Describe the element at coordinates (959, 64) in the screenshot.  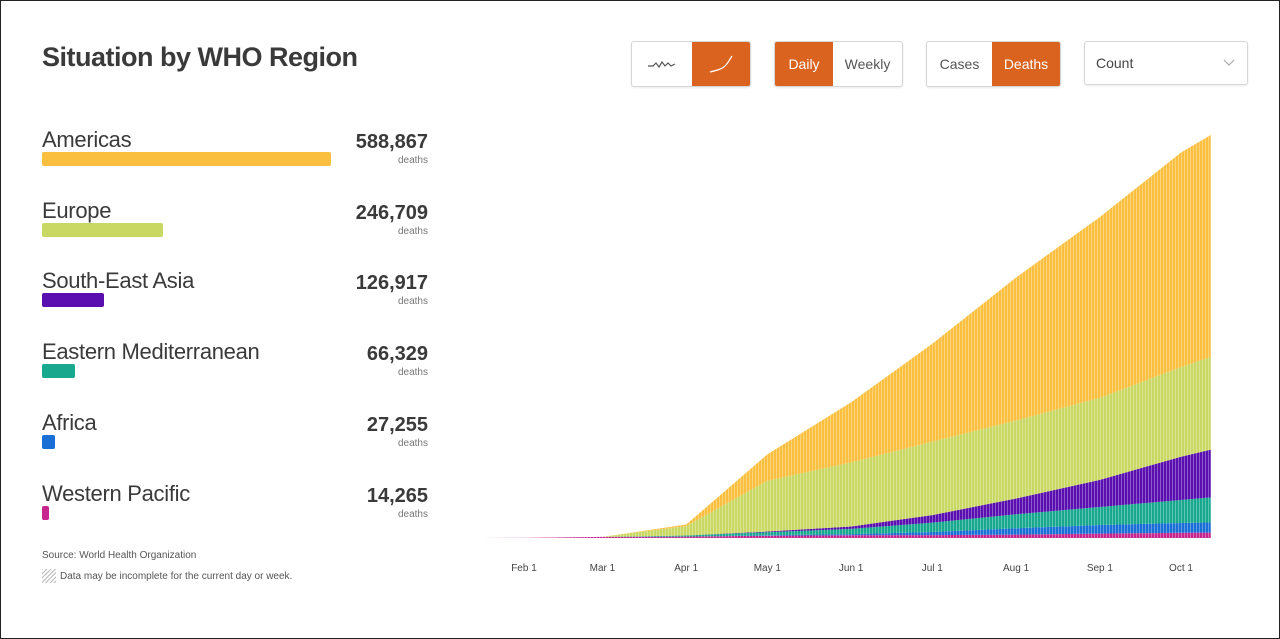
I see `cases-button: Cases` at that location.